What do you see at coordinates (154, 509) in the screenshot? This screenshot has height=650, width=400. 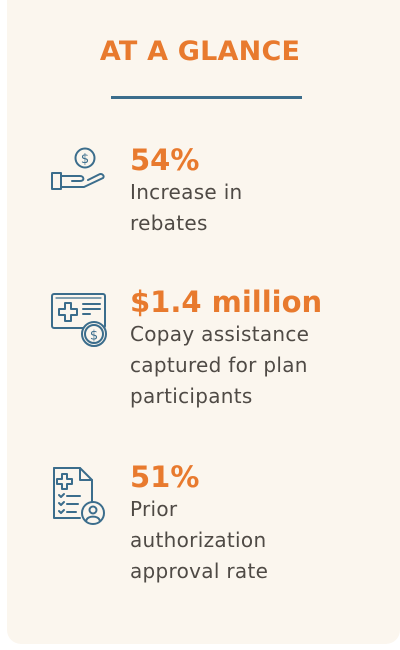 I see `stat-description-line: Prior` at bounding box center [154, 509].